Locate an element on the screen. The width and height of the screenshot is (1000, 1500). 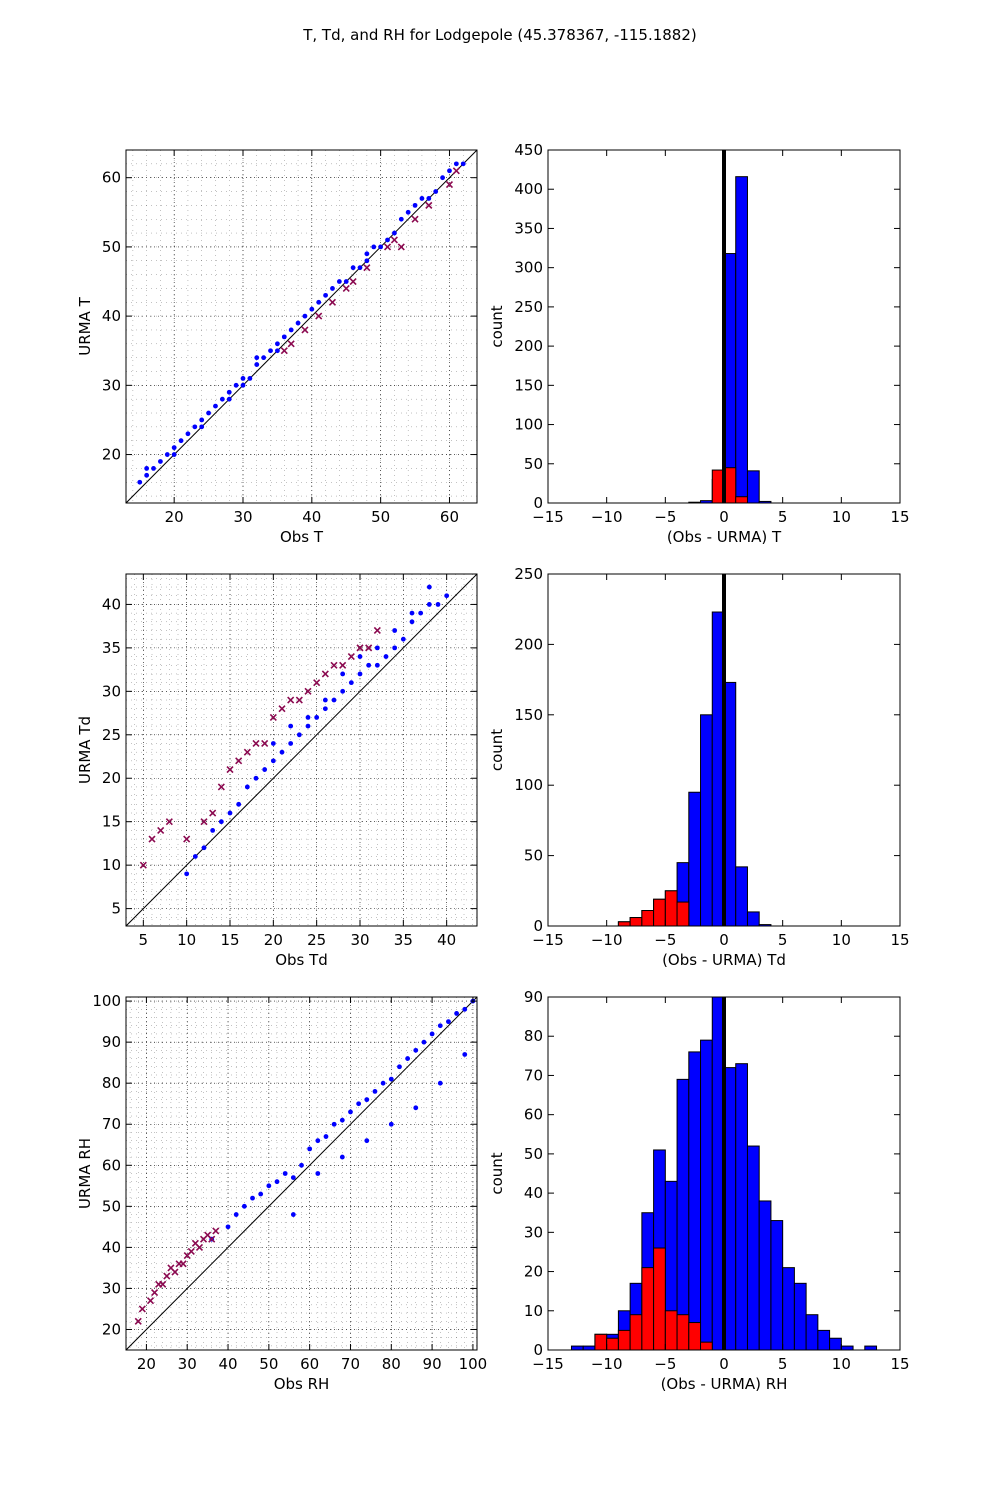
axes-frame is located at coordinates (301, 750).